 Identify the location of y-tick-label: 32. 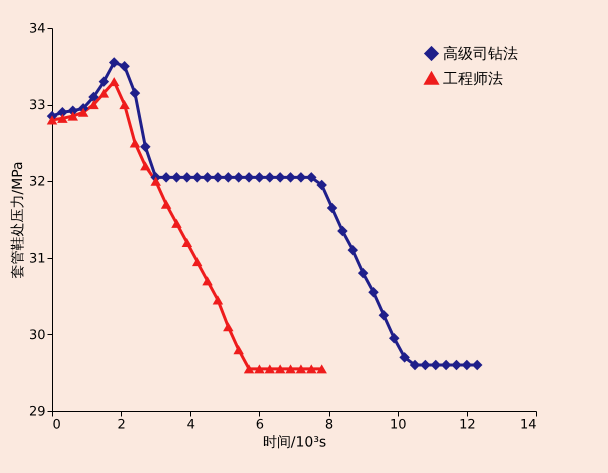
(37, 182).